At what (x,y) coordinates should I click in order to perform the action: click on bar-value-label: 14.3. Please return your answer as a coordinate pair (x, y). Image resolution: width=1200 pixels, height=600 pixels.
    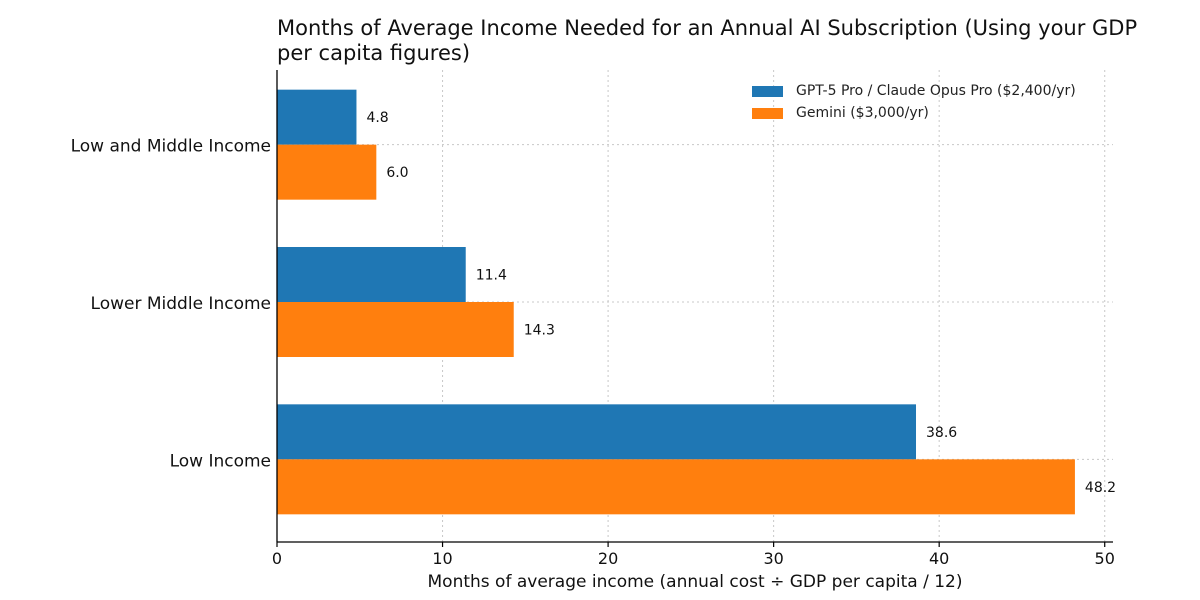
    Looking at the image, I should click on (539, 331).